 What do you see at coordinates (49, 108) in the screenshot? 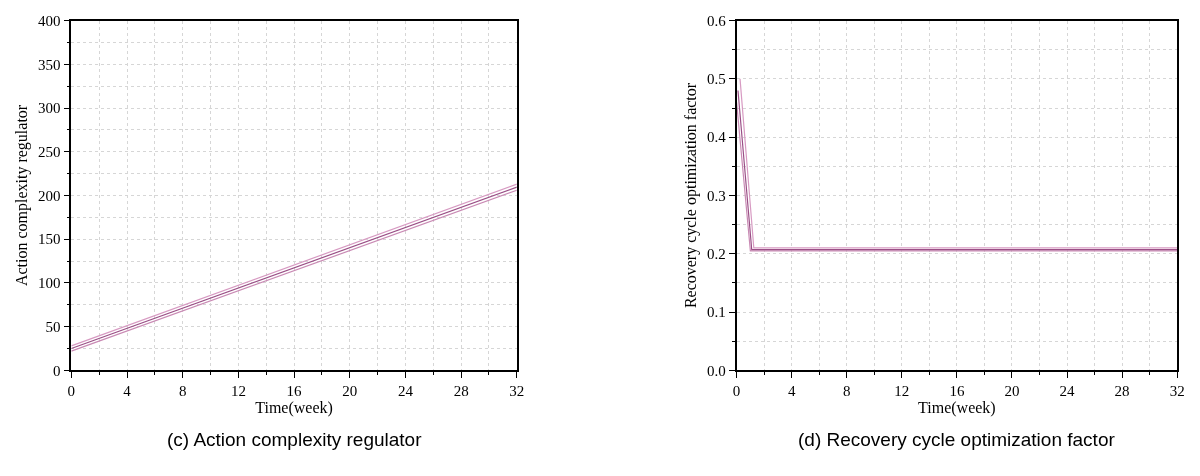
I see `y-tick-label: 300` at bounding box center [49, 108].